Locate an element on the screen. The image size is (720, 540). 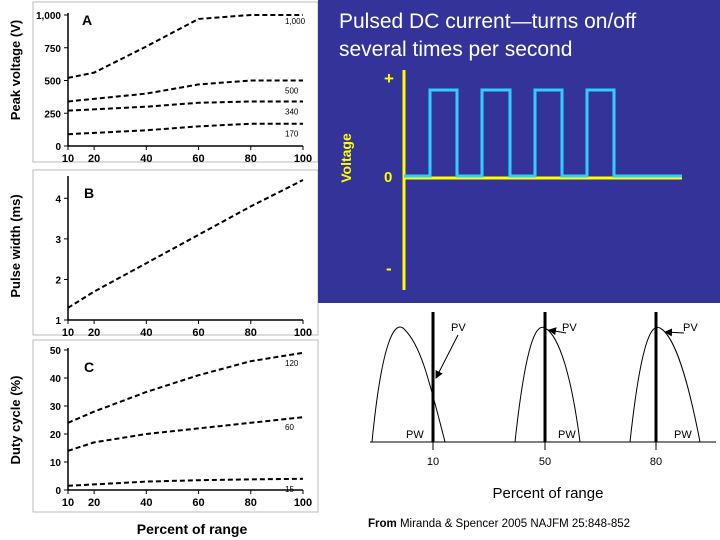
series-end-label: 120 is located at coordinates (292, 363).